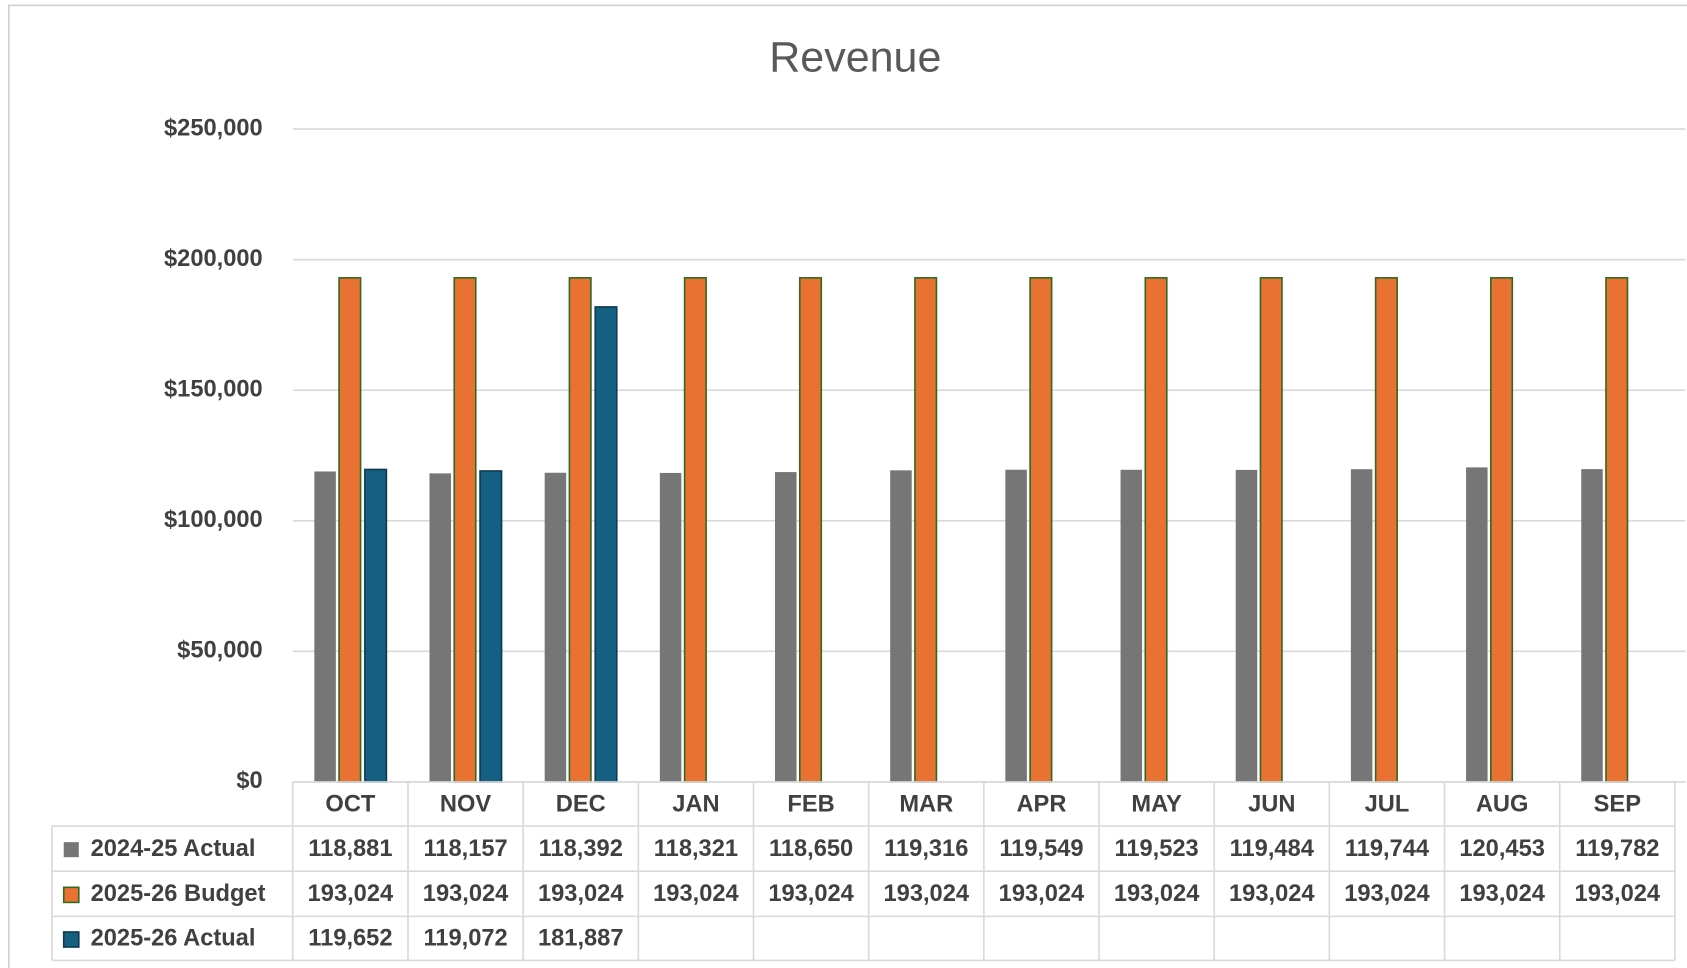 This screenshot has height=968, width=1687. I want to click on table-value: 119,549, so click(1041, 849).